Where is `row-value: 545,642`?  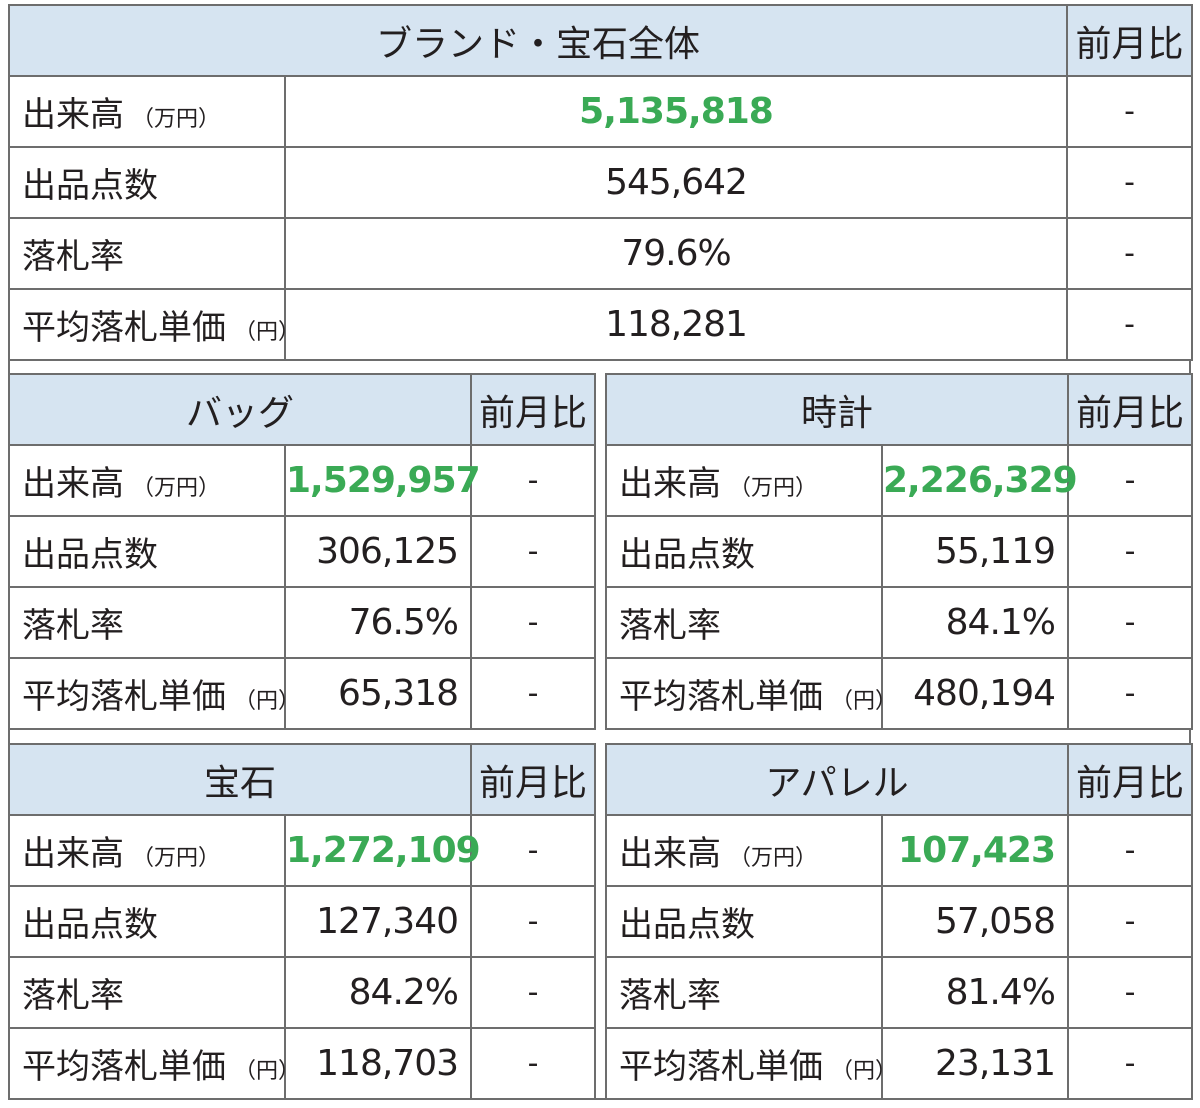
row-value: 545,642 is located at coordinates (676, 182).